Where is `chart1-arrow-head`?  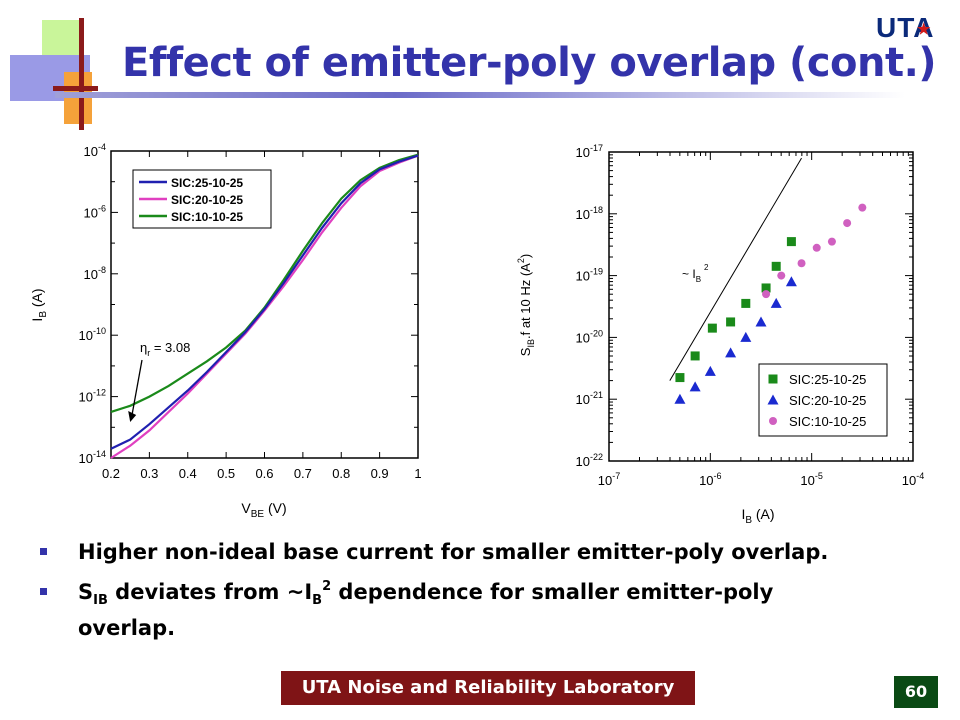
chart1-arrow-head is located at coordinates (132, 416).